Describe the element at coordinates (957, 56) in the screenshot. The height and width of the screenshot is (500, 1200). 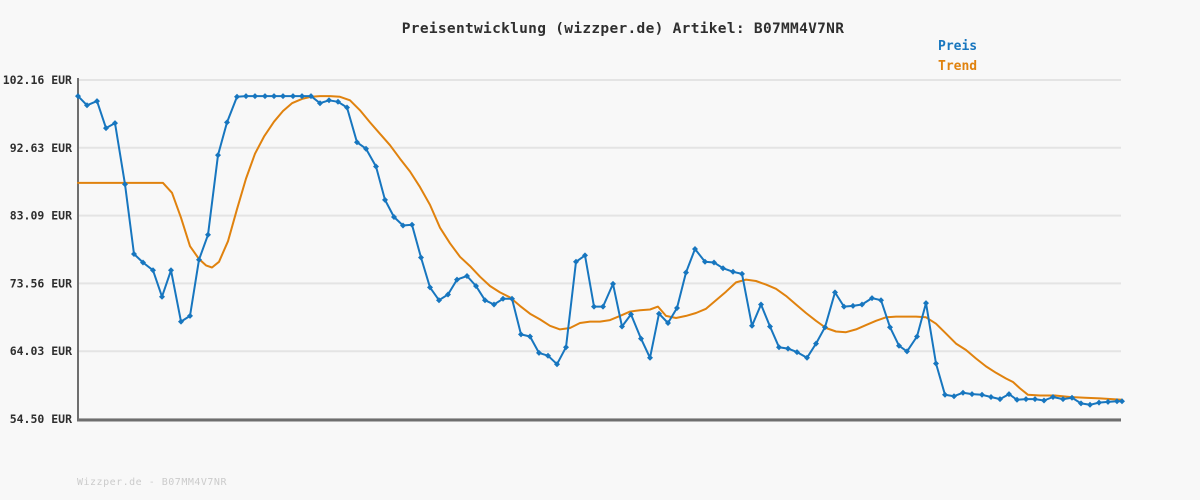
I see `legend: Preis Trend` at that location.